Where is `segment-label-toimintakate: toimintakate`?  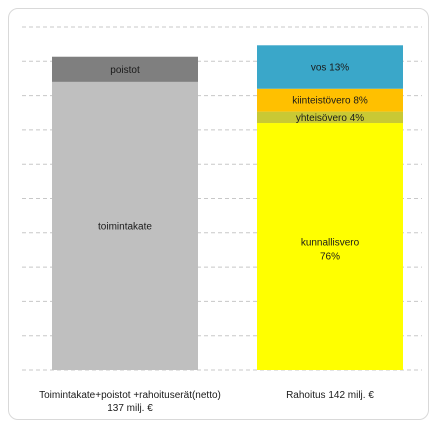
segment-label-toimintakate: toimintakate is located at coordinates (125, 226).